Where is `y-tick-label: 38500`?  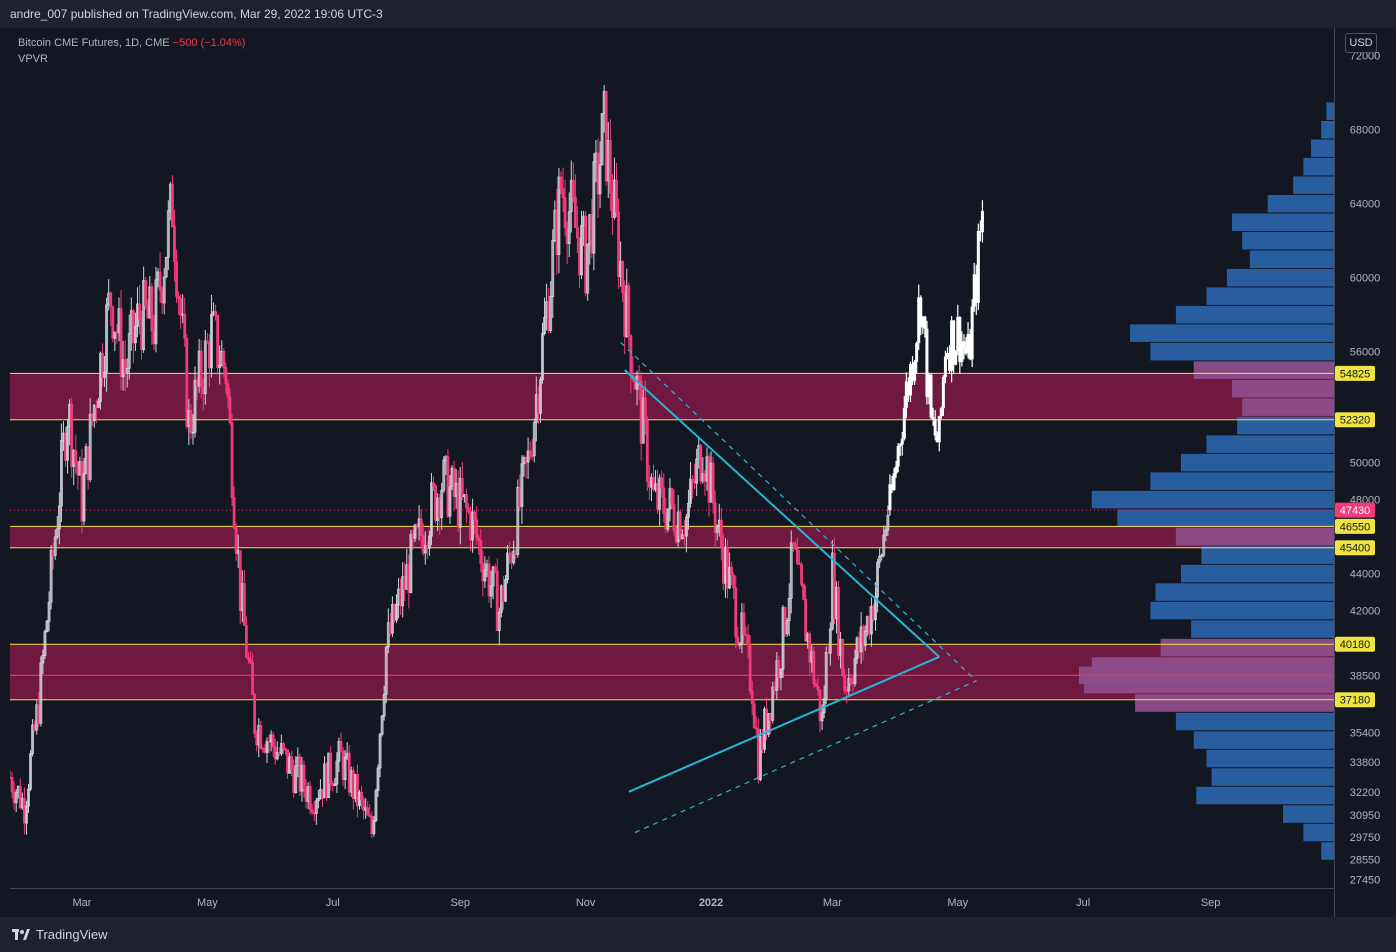
y-tick-label: 38500 is located at coordinates (1365, 676).